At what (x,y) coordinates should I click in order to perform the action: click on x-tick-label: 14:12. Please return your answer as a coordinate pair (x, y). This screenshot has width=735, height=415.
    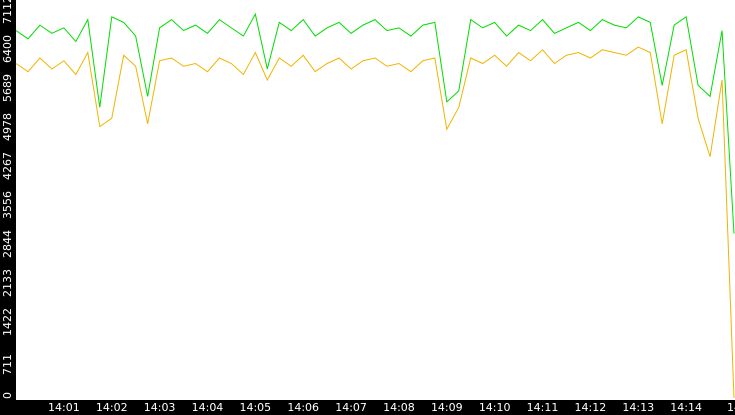
    Looking at the image, I should click on (591, 407).